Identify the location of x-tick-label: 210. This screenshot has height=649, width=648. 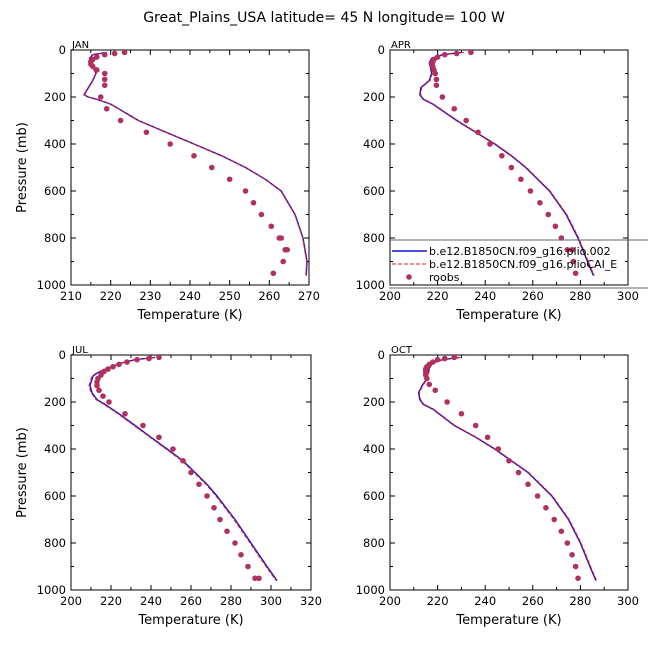
(71, 296).